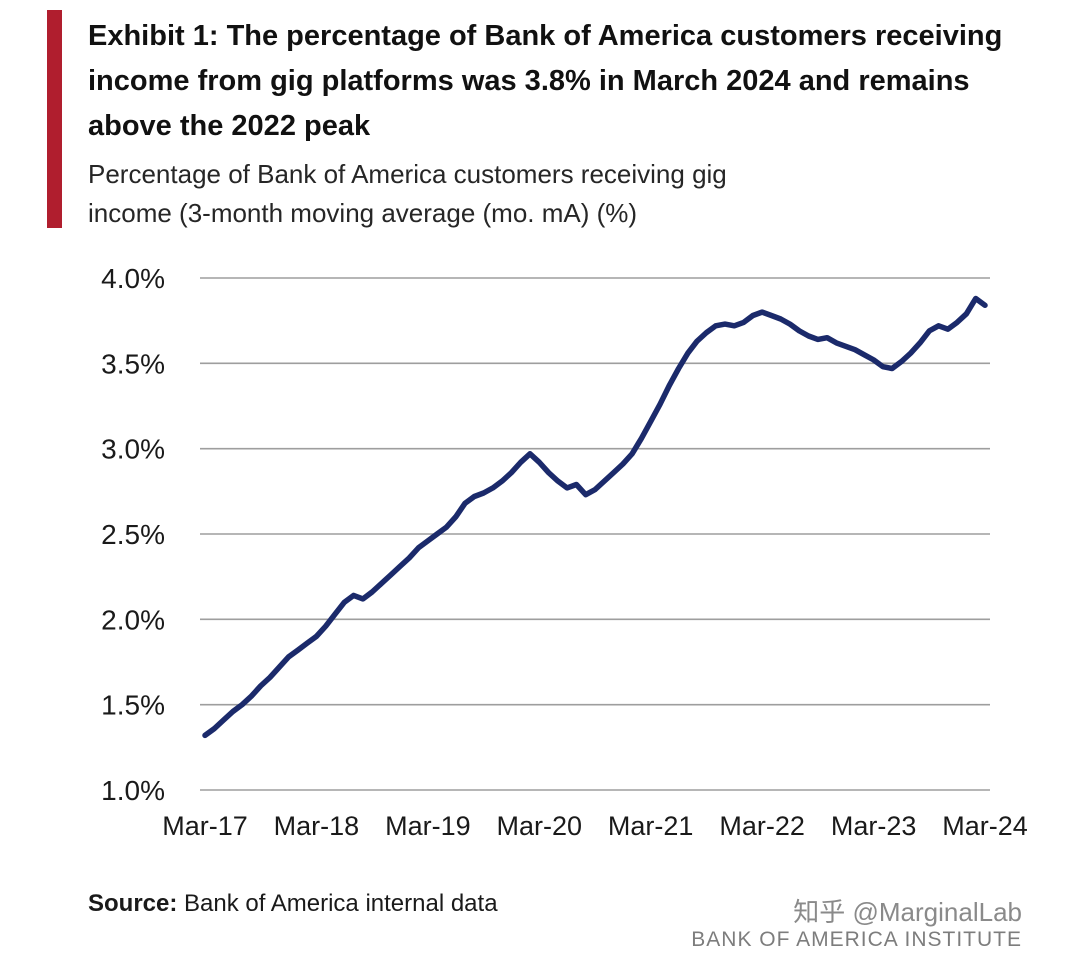 The width and height of the screenshot is (1080, 964). Describe the element at coordinates (540, 826) in the screenshot. I see `svg-text: Mar-20` at that location.